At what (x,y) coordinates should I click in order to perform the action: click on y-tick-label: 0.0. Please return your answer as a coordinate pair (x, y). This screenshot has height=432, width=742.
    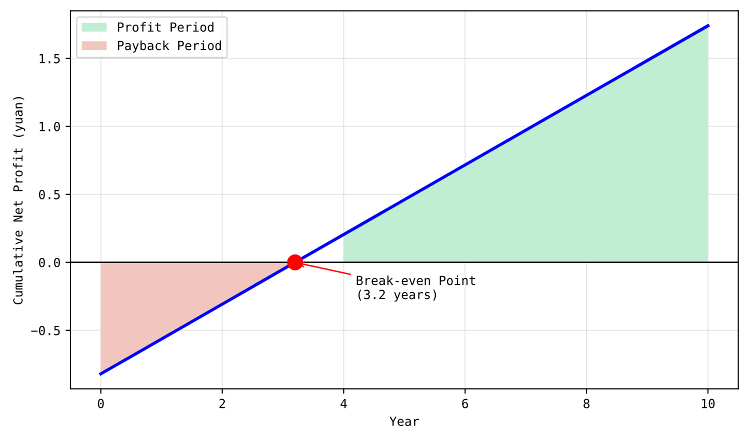
    Looking at the image, I should click on (49, 263).